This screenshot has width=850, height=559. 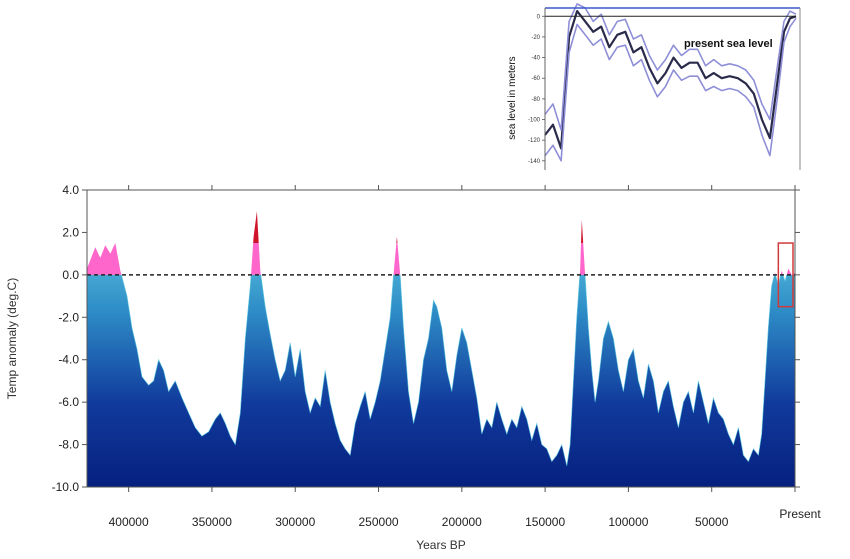 What do you see at coordinates (728, 44) in the screenshot?
I see `present-sea-level-label: present sea level` at bounding box center [728, 44].